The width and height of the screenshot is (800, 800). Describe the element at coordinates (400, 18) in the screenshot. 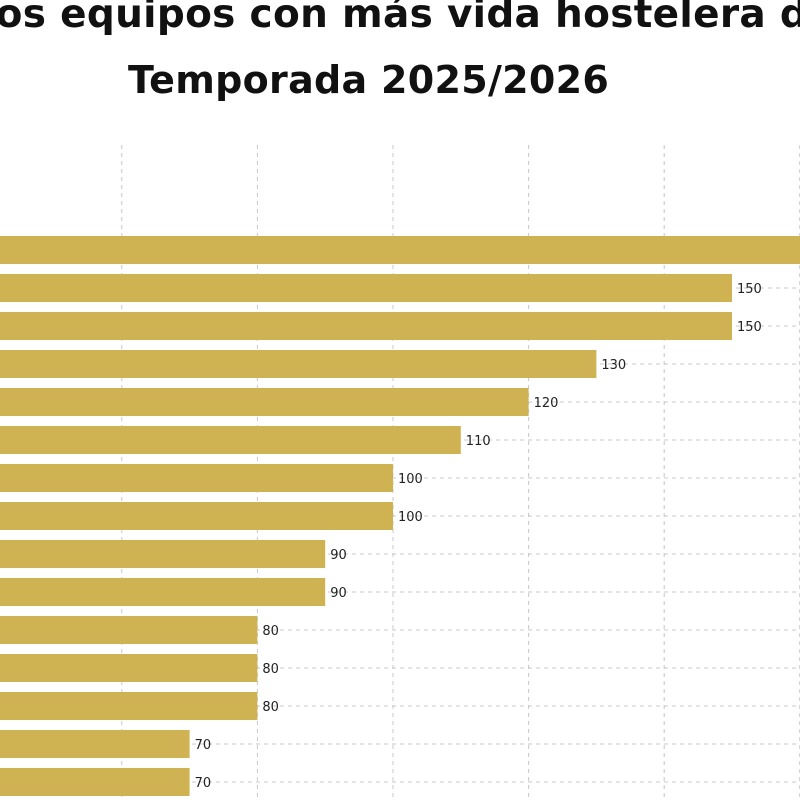

I see `chart-title: los equipos con más vida hostelera d` at that location.